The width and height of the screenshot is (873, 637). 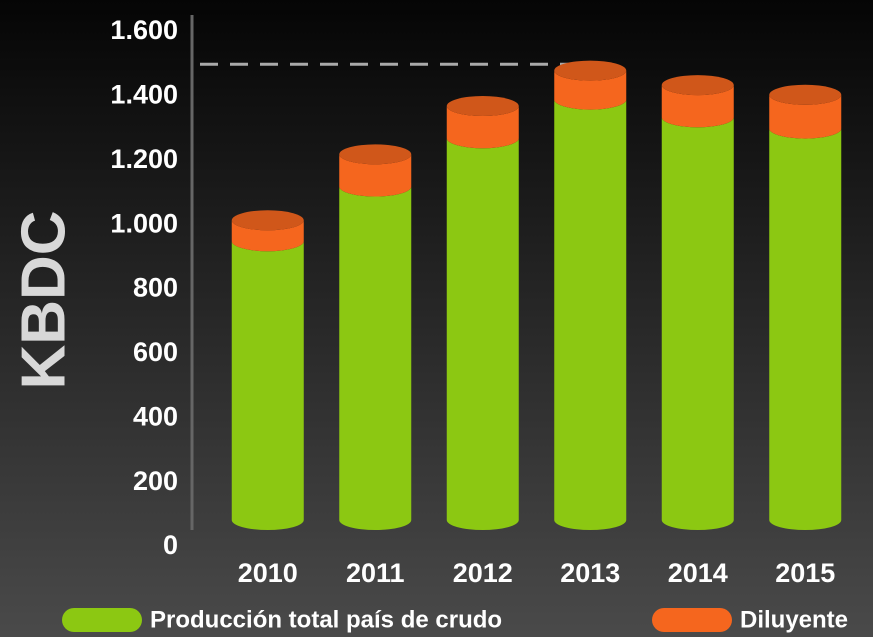 What do you see at coordinates (794, 619) in the screenshot?
I see `legend-label: Diluyente` at bounding box center [794, 619].